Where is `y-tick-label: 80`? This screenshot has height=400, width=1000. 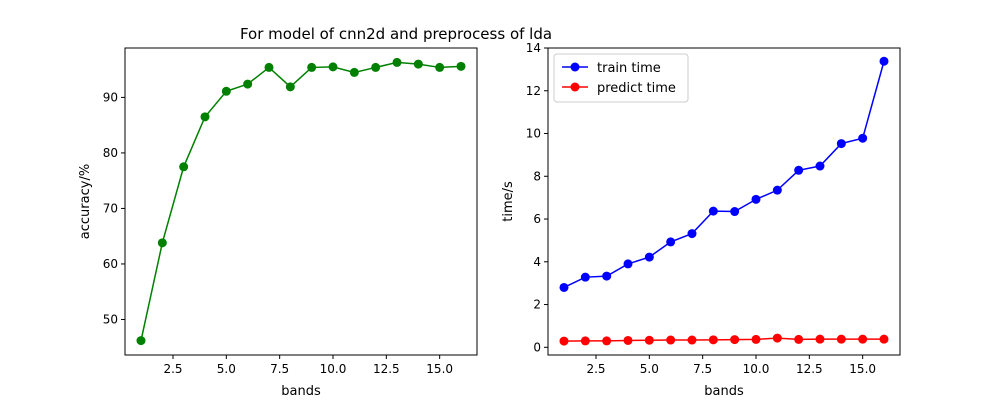 y-tick-label: 80 is located at coordinates (110, 153).